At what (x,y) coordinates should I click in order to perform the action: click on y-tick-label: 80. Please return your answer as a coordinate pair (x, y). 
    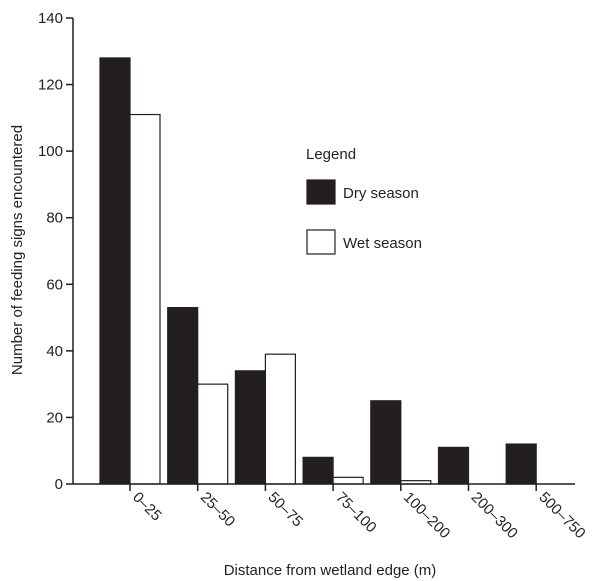
    Looking at the image, I should click on (54, 218).